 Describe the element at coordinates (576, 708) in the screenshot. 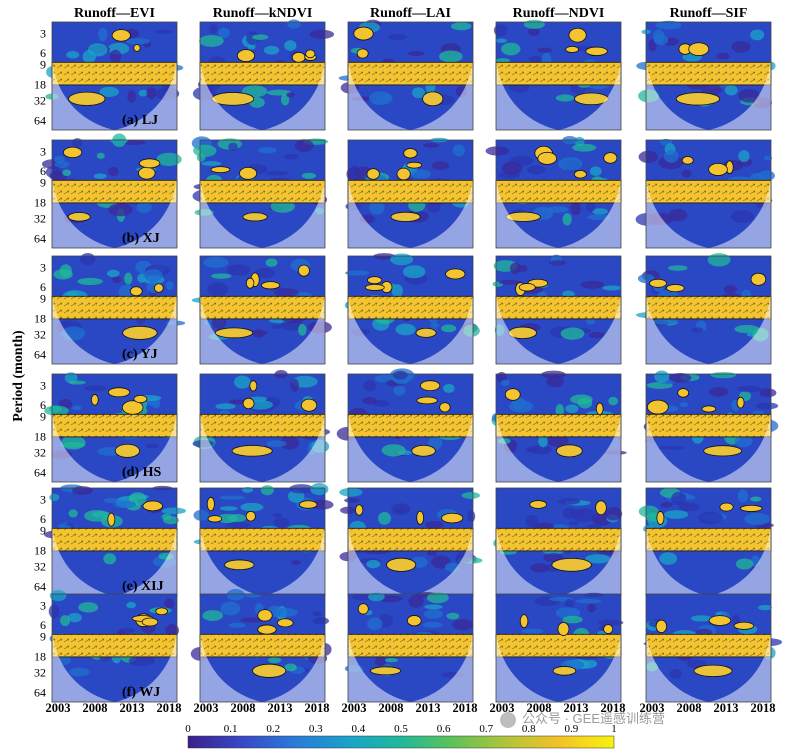

I see `x-tick-label: 2013` at that location.